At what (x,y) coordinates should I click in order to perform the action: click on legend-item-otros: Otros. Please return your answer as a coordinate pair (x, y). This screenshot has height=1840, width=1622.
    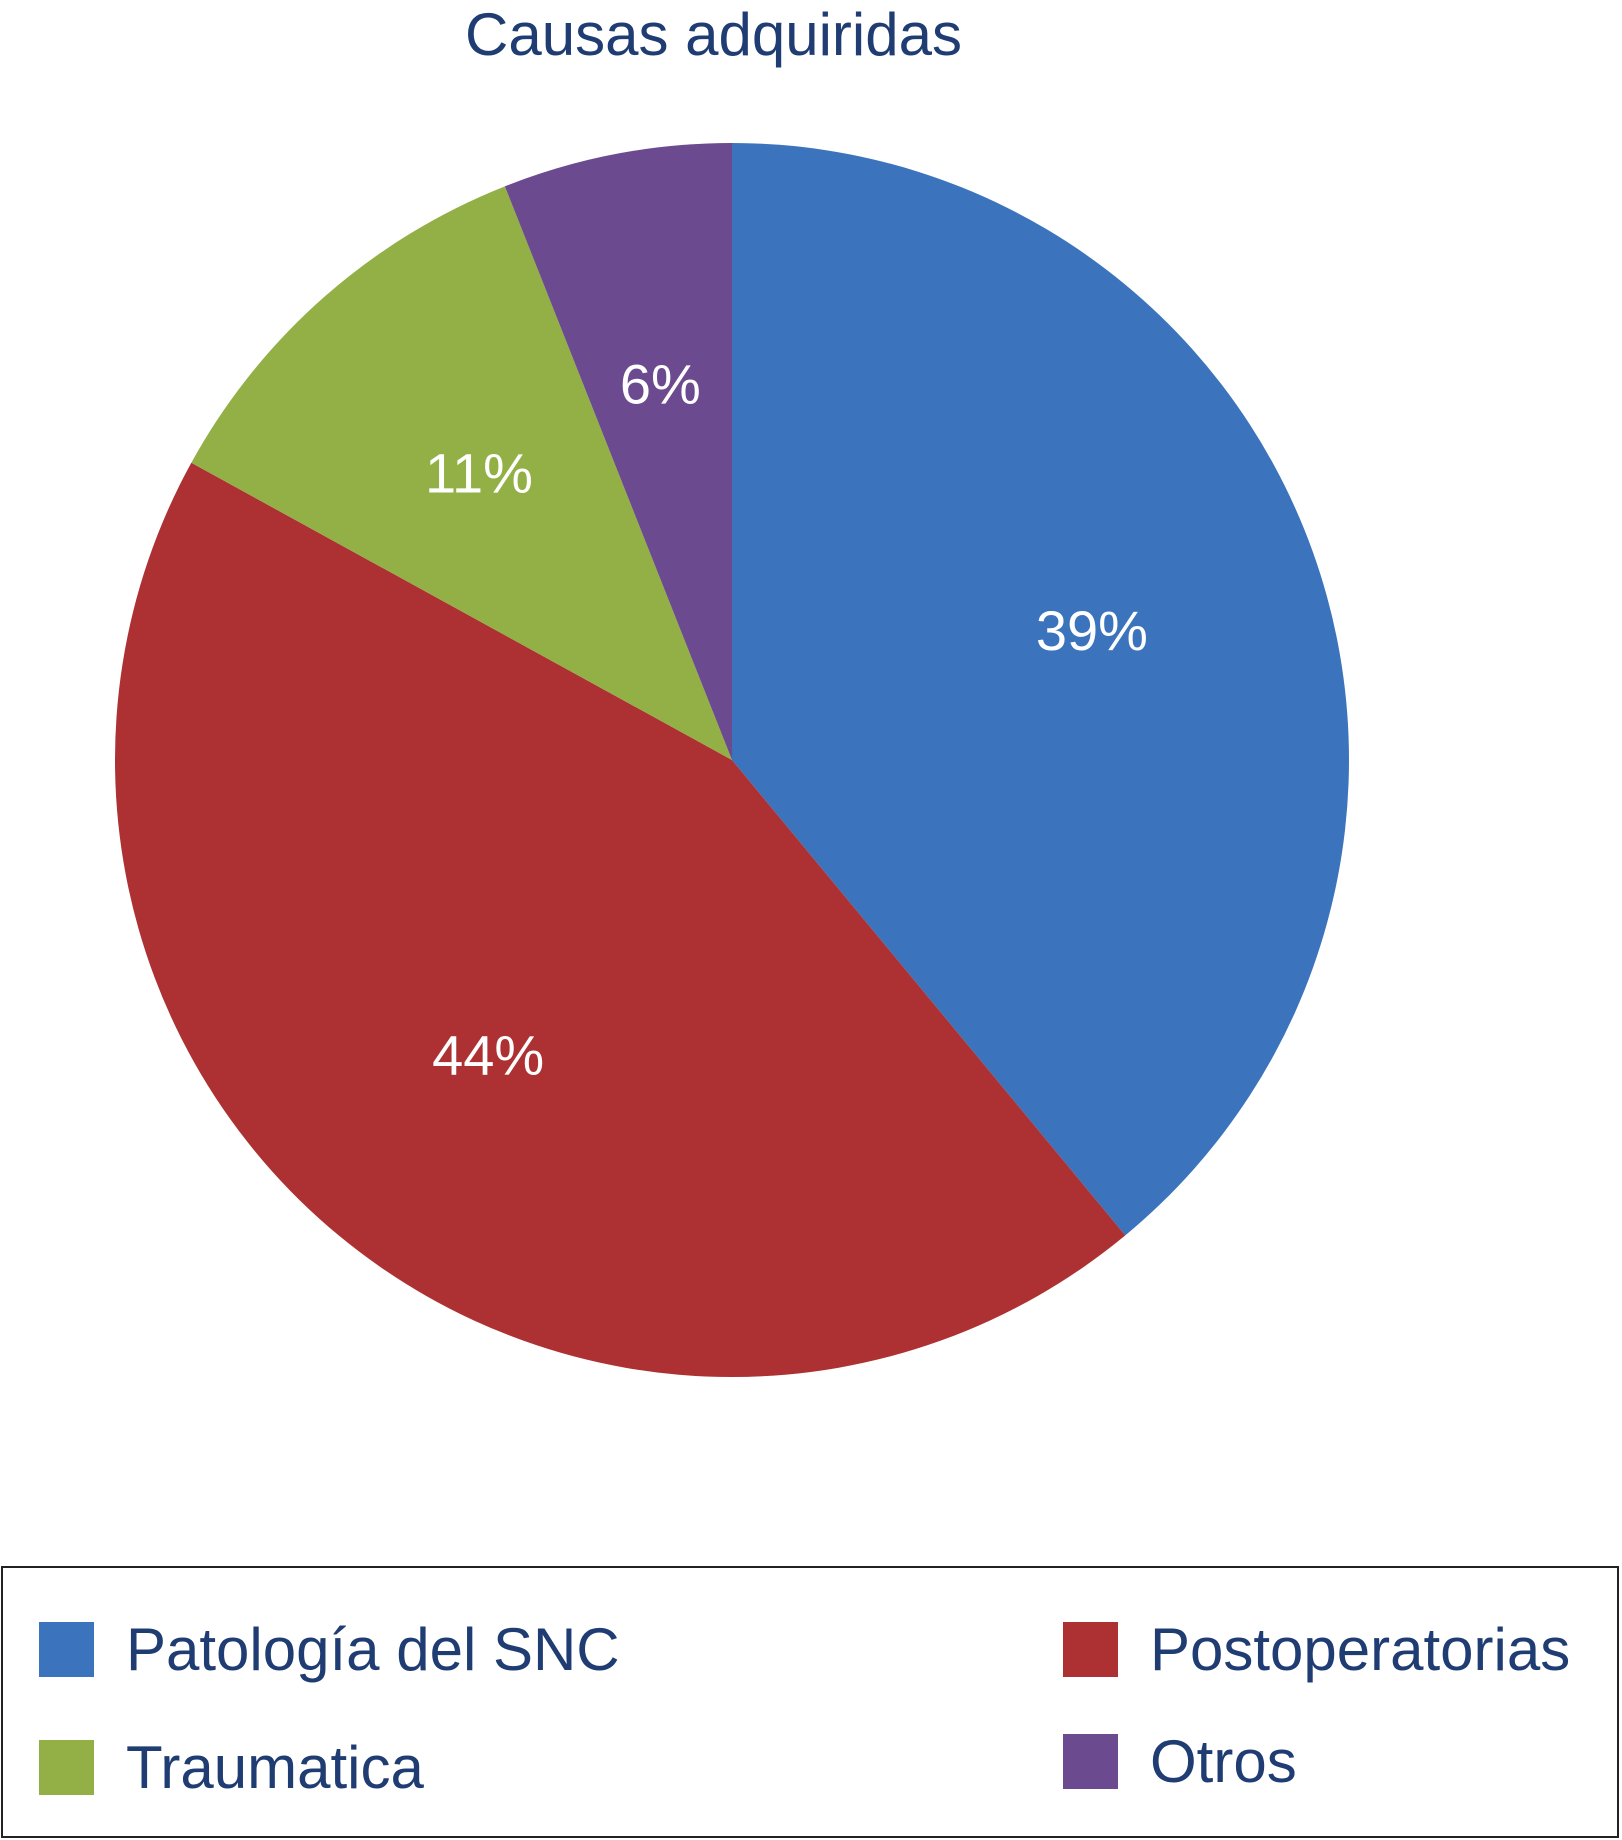
    Looking at the image, I should click on (1180, 1761).